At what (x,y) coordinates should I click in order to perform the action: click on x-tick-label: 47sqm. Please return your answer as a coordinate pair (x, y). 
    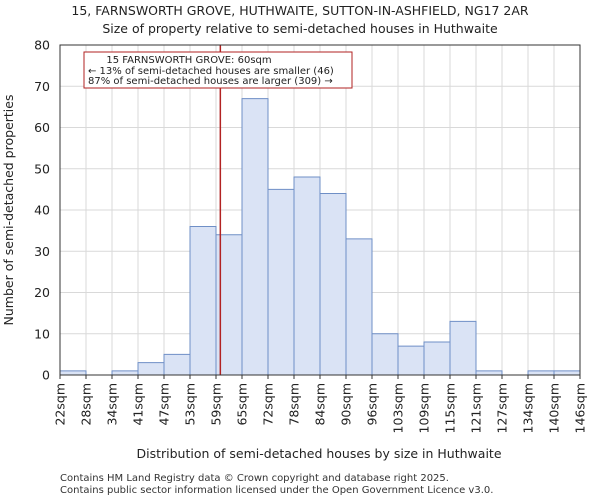
    Looking at the image, I should click on (164, 404).